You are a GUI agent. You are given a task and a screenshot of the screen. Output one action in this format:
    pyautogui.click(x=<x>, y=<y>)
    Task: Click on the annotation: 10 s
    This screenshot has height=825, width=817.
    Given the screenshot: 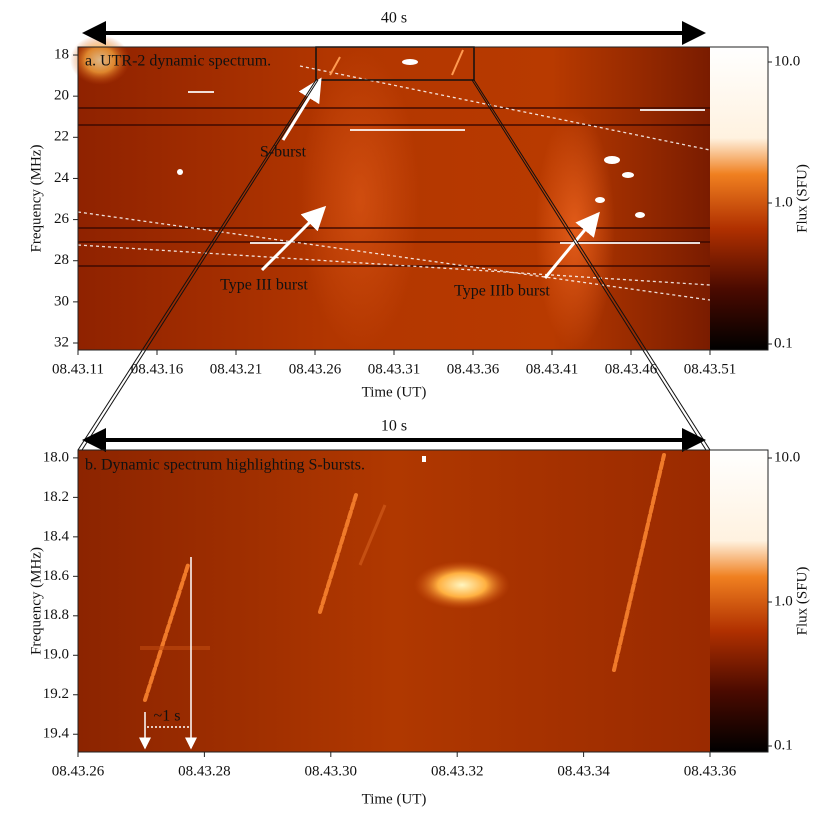 What is the action you would take?
    pyautogui.click(x=394, y=426)
    